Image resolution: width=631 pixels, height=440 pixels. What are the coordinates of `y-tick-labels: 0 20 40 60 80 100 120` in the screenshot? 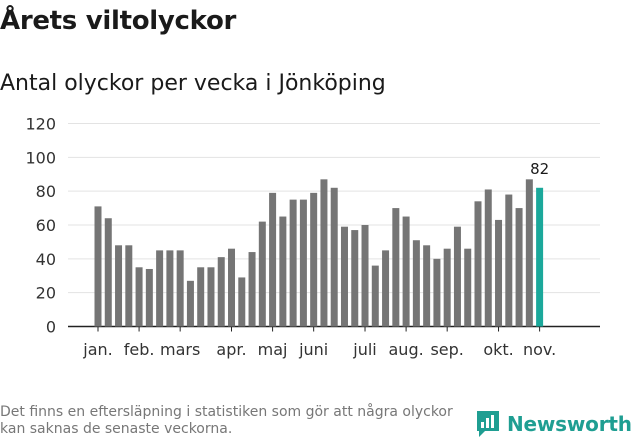 It's located at (40, 226).